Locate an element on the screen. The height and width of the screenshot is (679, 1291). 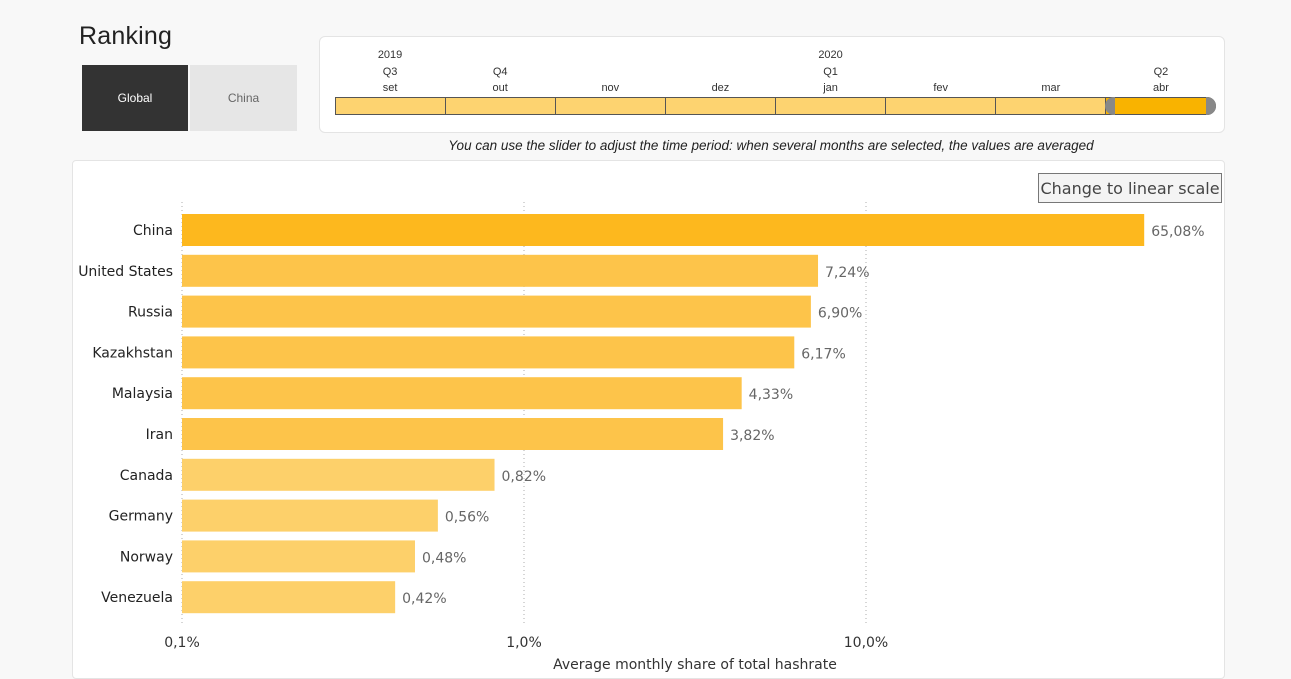
slider-segment-dez is located at coordinates (721, 106).